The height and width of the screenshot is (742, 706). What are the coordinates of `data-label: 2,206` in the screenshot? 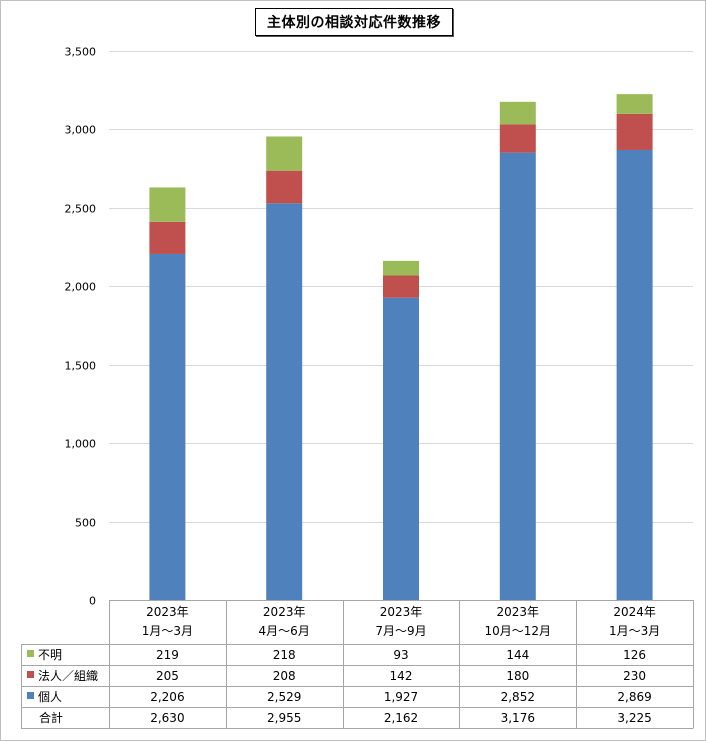 It's located at (167, 697).